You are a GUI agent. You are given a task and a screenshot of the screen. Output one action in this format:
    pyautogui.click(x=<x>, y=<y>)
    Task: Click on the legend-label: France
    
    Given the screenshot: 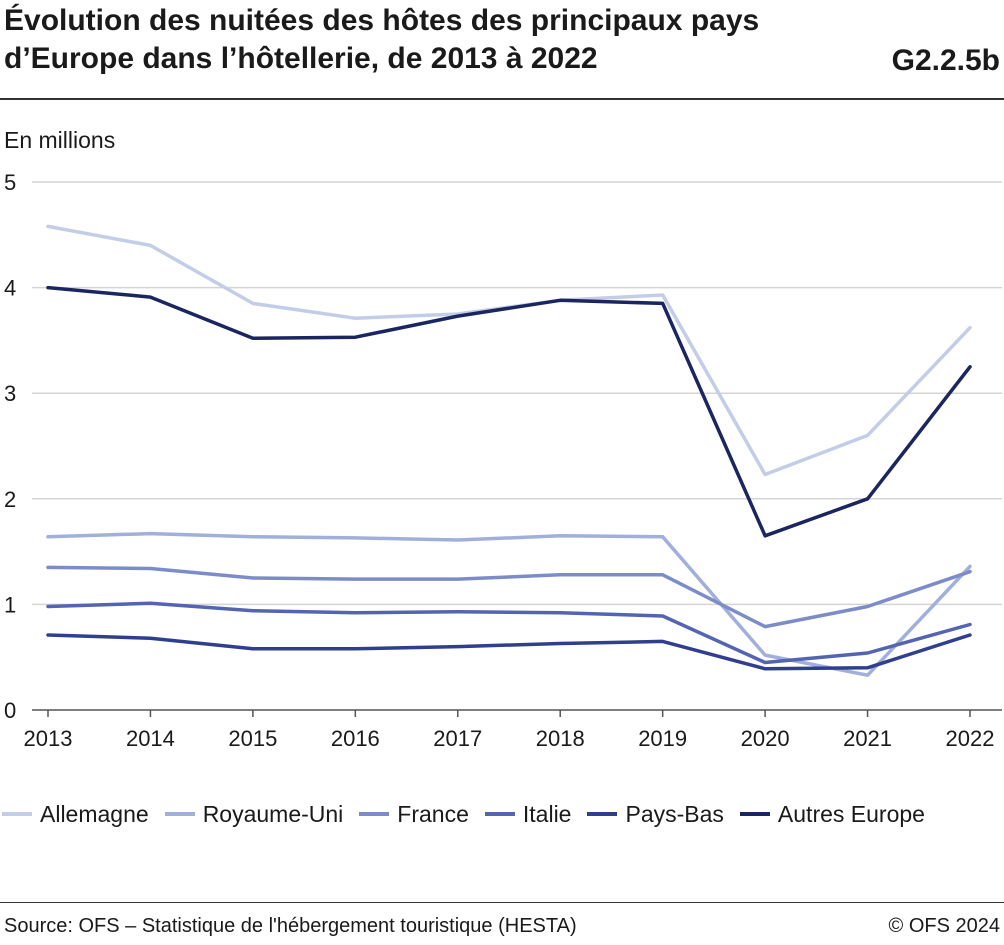 What is the action you would take?
    pyautogui.click(x=433, y=814)
    